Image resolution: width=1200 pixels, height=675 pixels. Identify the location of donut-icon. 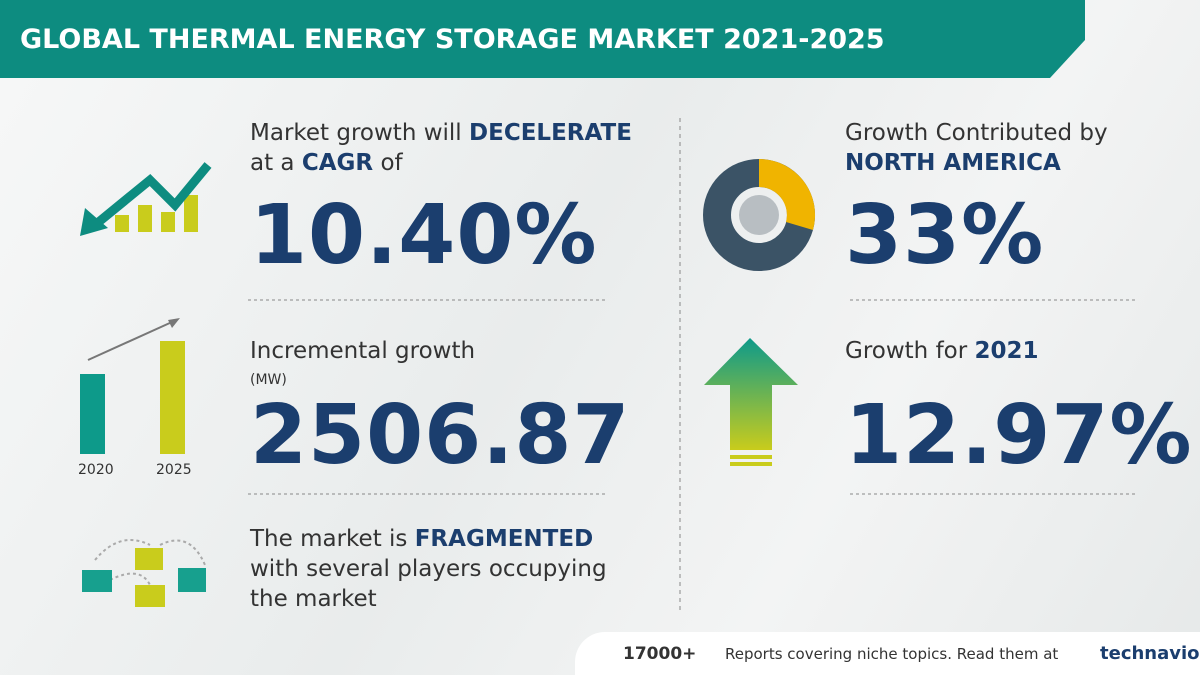
(759, 214).